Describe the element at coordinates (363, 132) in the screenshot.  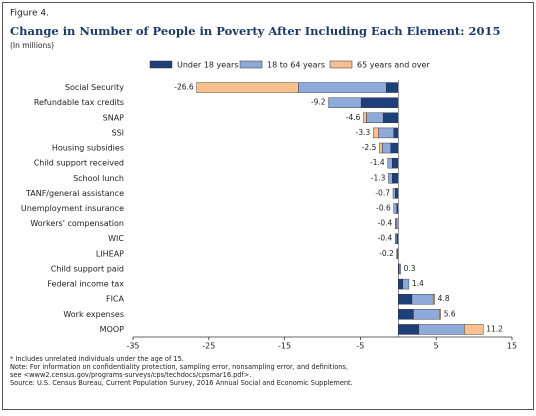
I see `total-label: -3.3` at that location.